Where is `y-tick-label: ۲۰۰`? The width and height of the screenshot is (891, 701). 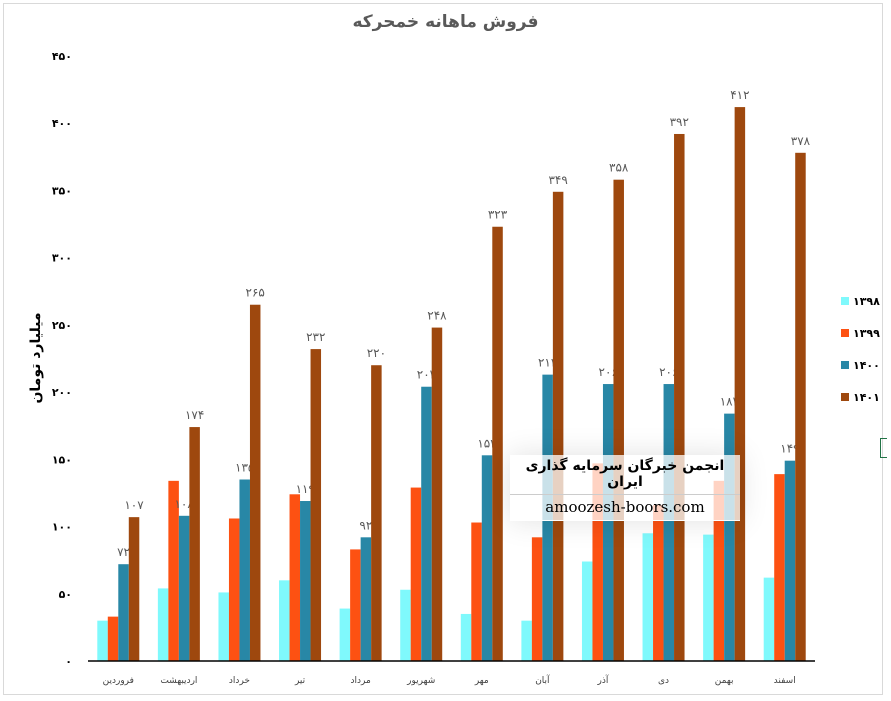 y-tick-label: ۲۰۰ is located at coordinates (62, 392).